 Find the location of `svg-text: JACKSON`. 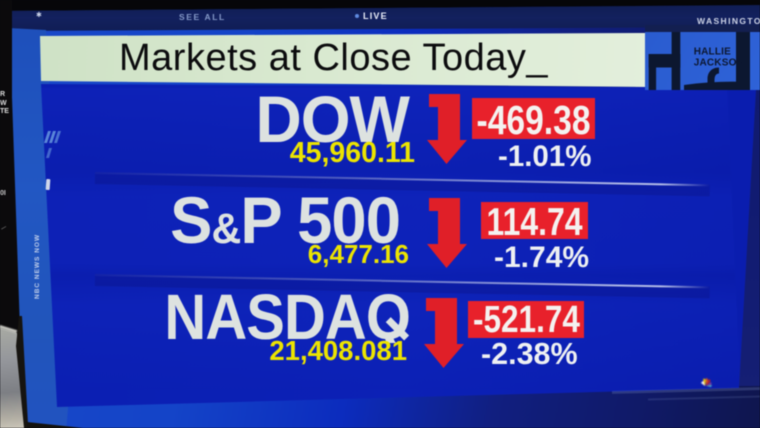

svg-text: JACKSON is located at coordinates (719, 63).